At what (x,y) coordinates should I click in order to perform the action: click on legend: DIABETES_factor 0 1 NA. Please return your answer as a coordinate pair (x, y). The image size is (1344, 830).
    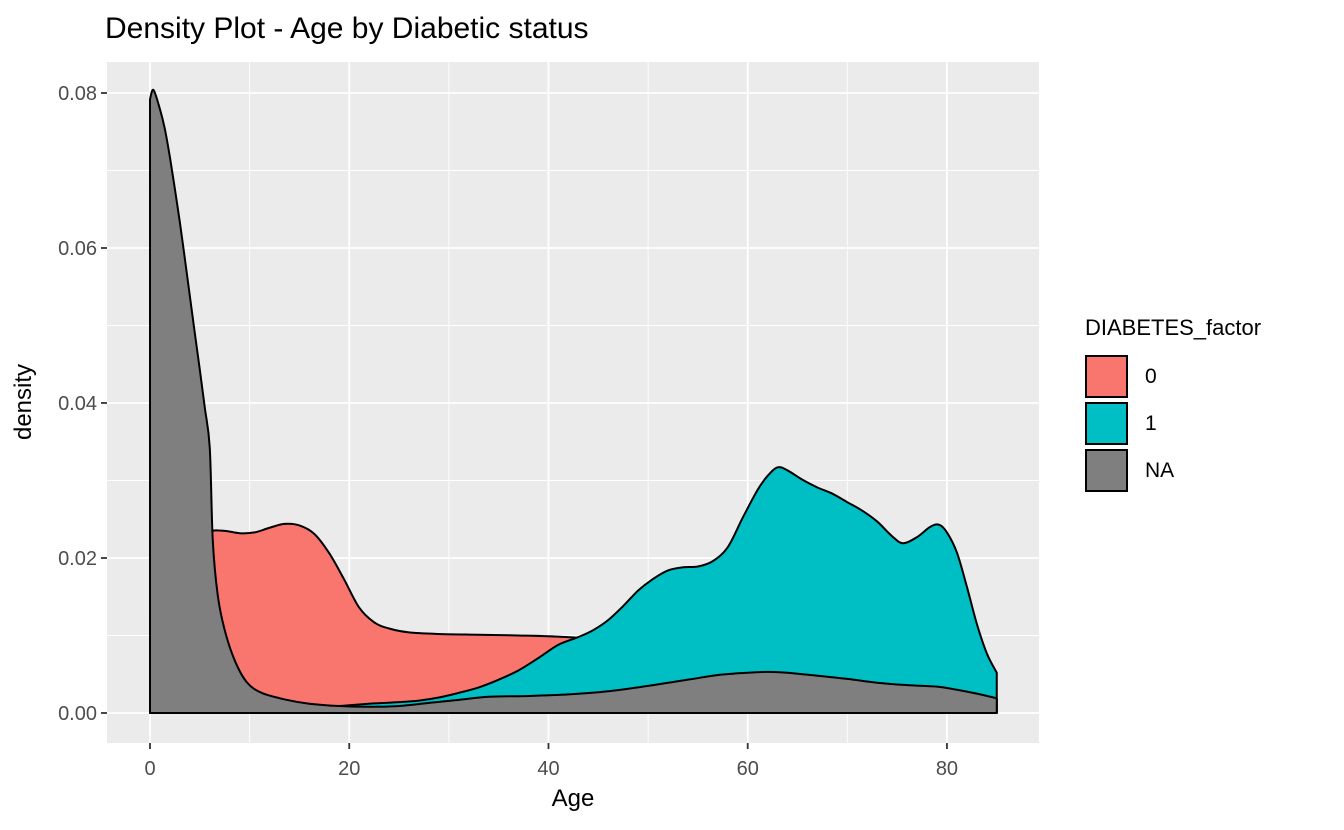
    Looking at the image, I should click on (1173, 405).